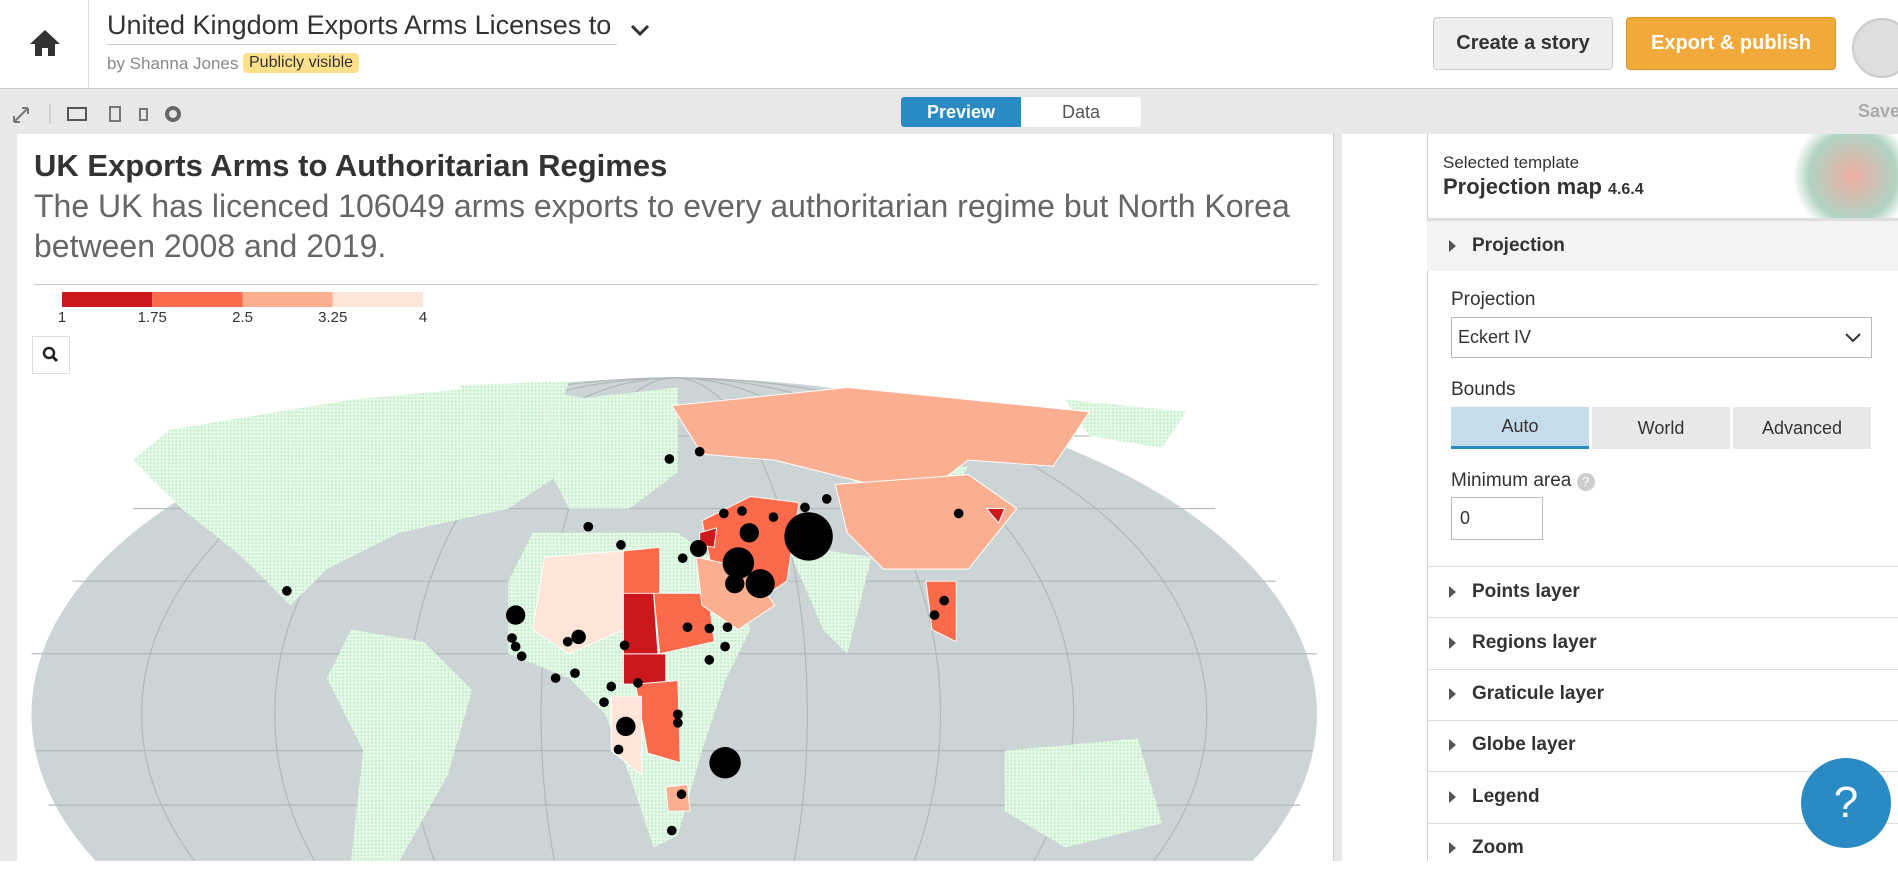 The image size is (1898, 873). Describe the element at coordinates (88, 44) in the screenshot. I see `header-divider` at that location.